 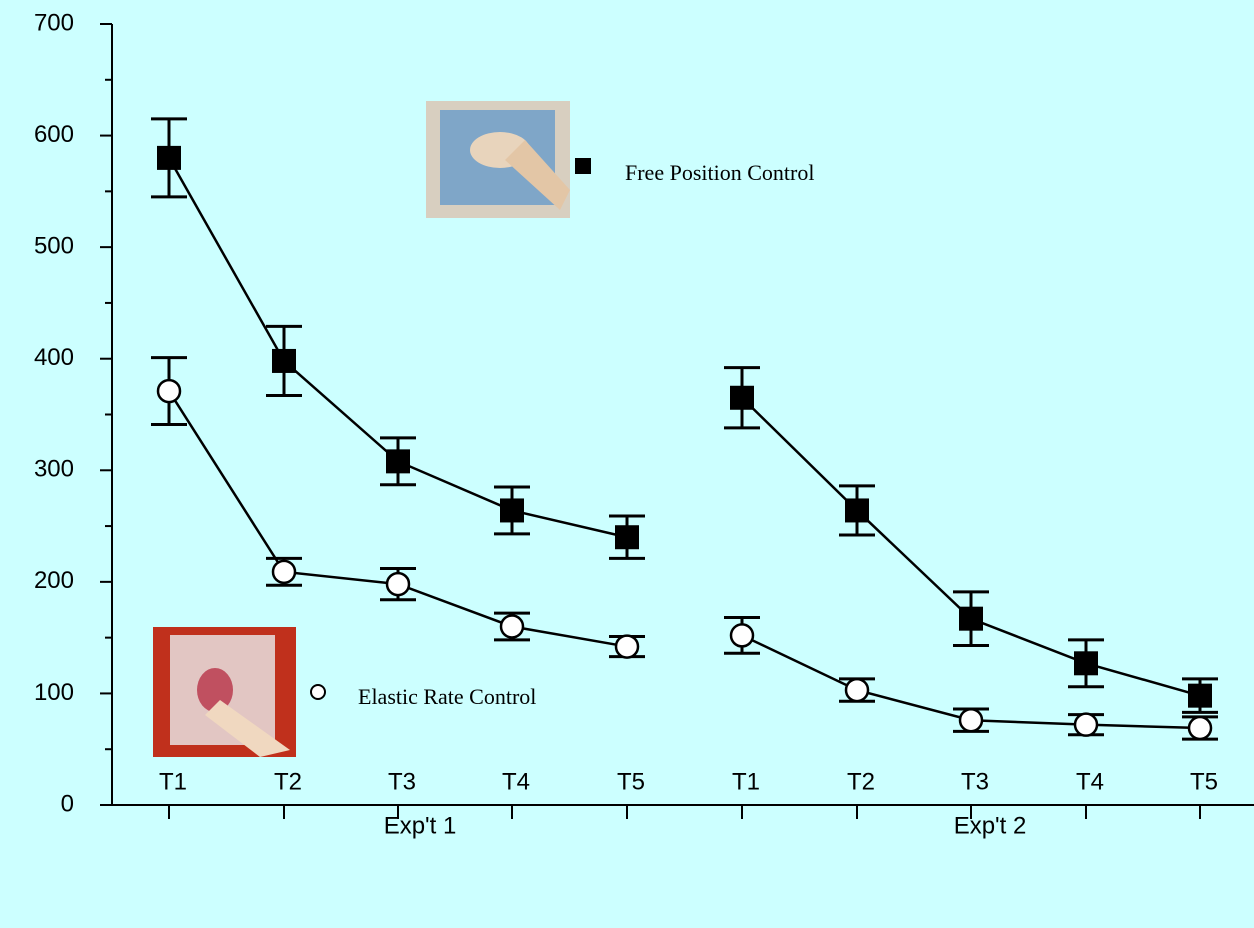 I want to click on photo-elastic-rate, so click(x=224, y=692).